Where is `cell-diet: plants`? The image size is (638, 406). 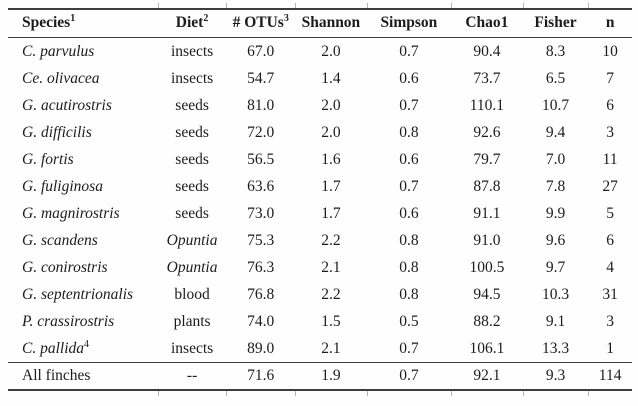
cell-diet: plants is located at coordinates (192, 321).